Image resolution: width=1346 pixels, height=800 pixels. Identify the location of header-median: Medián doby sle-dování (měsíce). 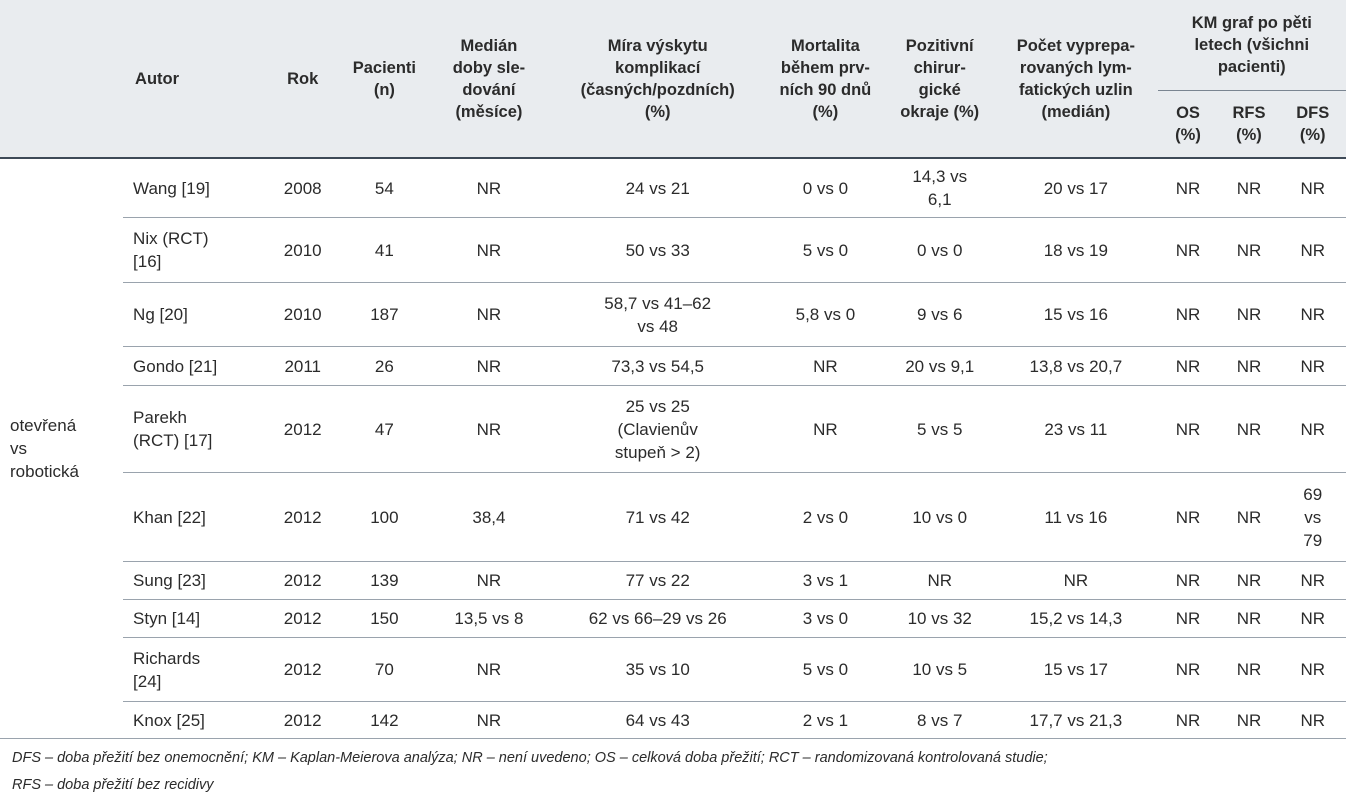
(488, 79).